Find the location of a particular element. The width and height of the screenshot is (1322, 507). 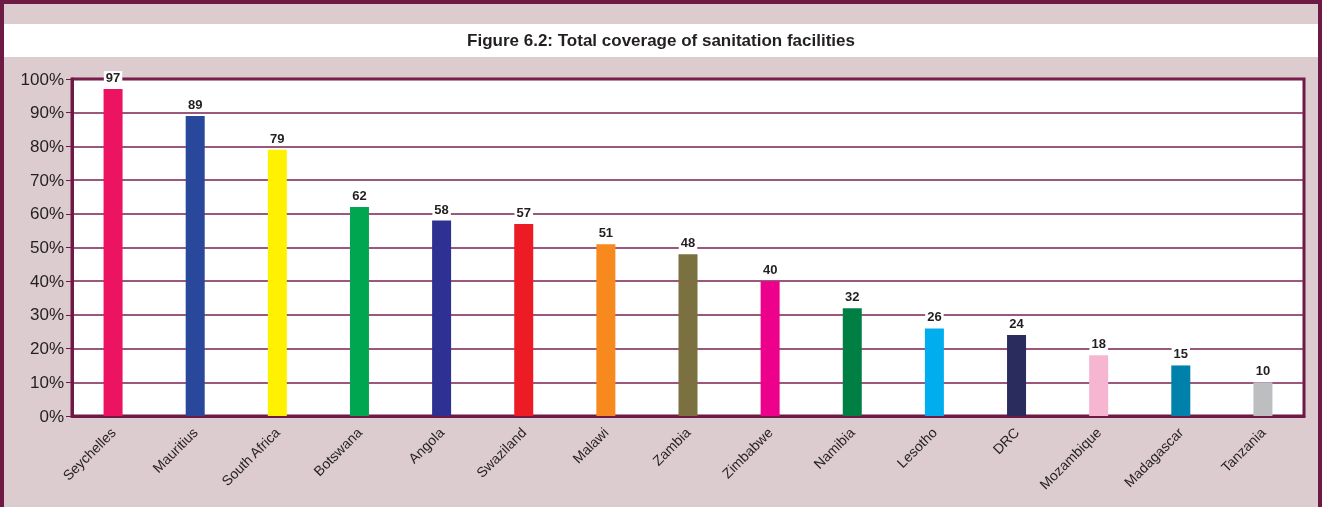

y-tick-label: 90% is located at coordinates (46, 113).